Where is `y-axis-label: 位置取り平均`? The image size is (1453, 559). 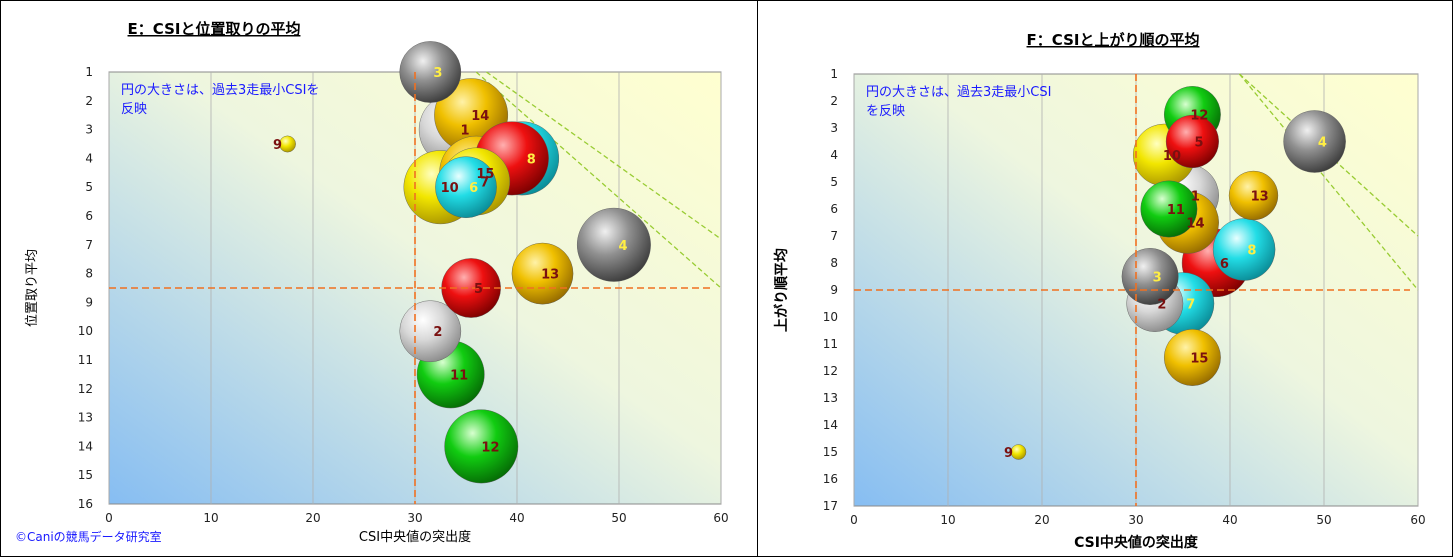 y-axis-label: 位置取り平均 is located at coordinates (32, 288).